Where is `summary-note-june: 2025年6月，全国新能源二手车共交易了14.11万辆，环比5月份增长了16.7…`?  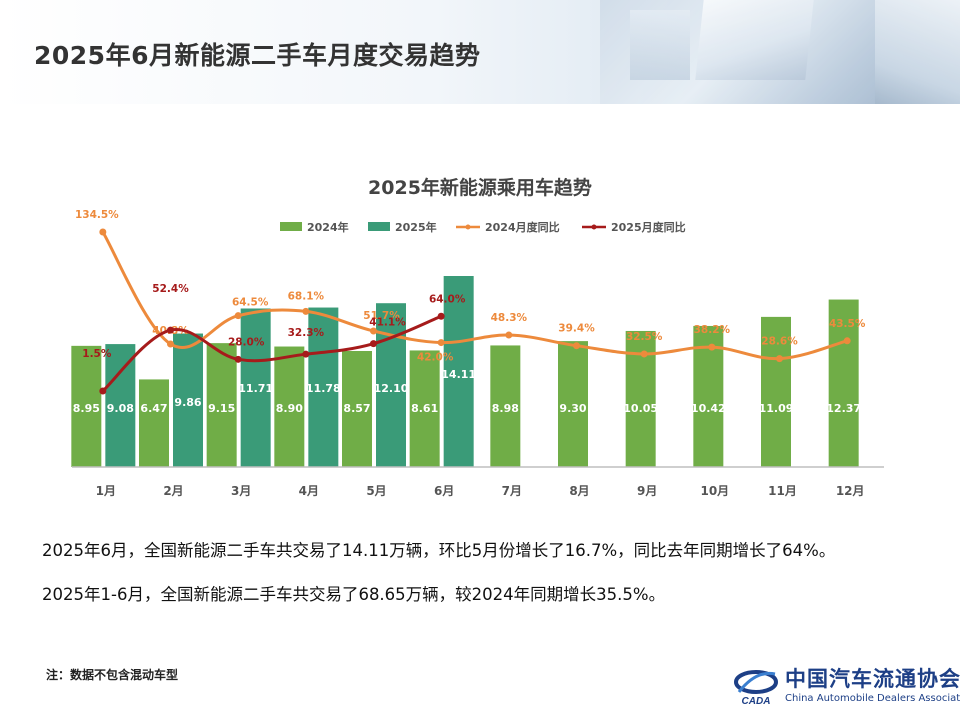
summary-note-june: 2025年6月，全国新能源二手车共交易了14.11万辆，环比5月份增长了16.7… is located at coordinates (439, 550).